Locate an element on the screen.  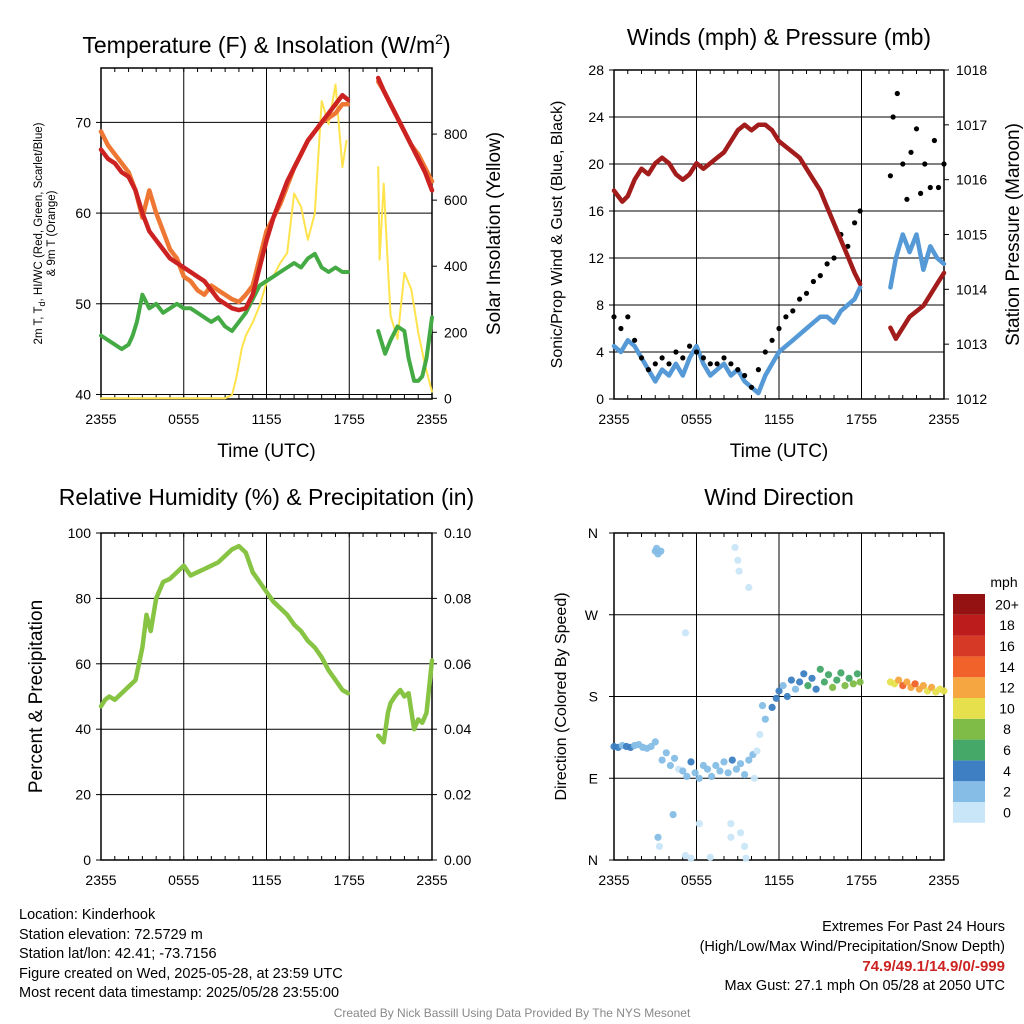
y-axis-label-group: Percent & Precipitation is located at coordinates (36, 696).